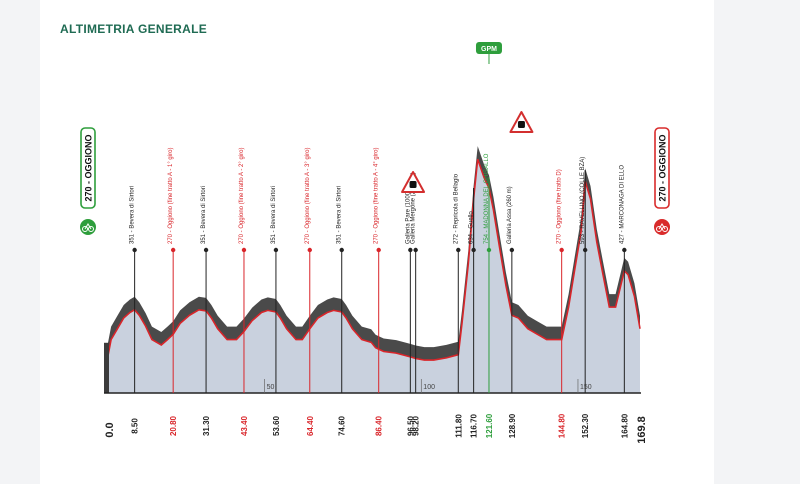 The height and width of the screenshot is (484, 800). Describe the element at coordinates (342, 425) in the screenshot. I see `km-value-label: 74.60` at that location.